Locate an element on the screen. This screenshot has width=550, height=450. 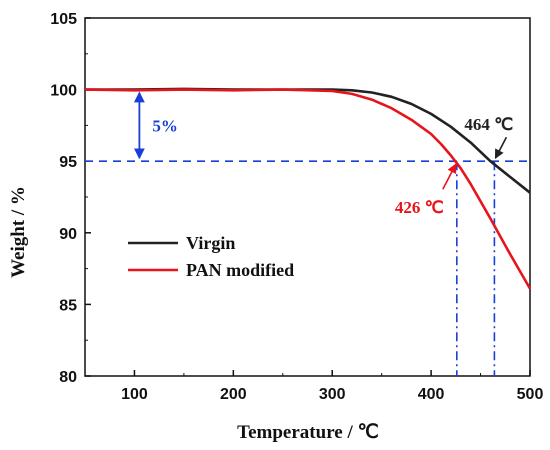
x-tick-label: 200 is located at coordinates (233, 394).